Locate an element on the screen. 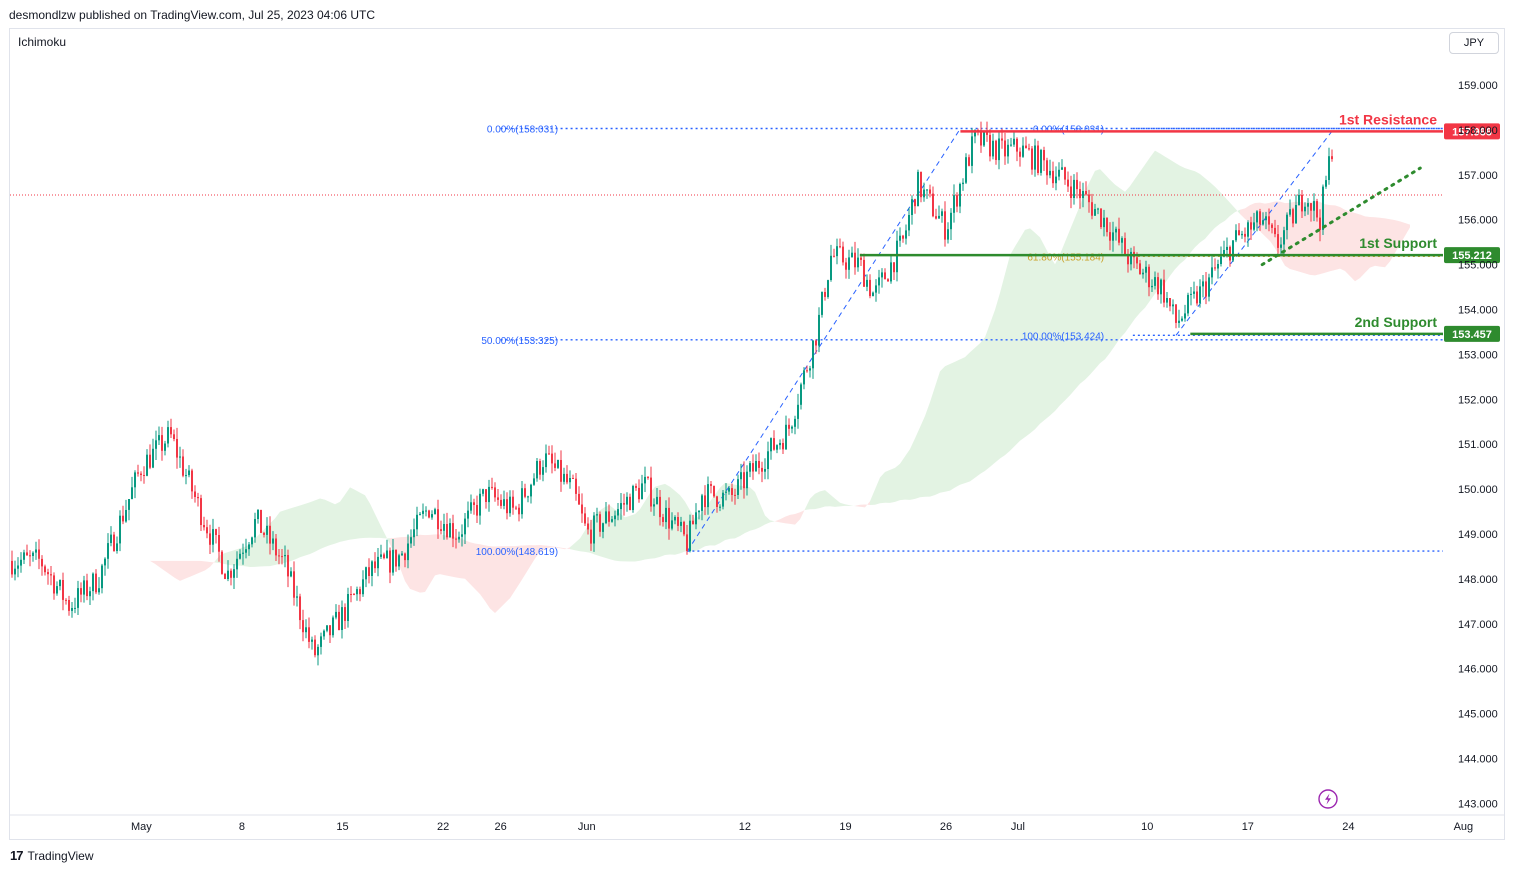  price-tag-label: 157.966 is located at coordinates (1472, 132).